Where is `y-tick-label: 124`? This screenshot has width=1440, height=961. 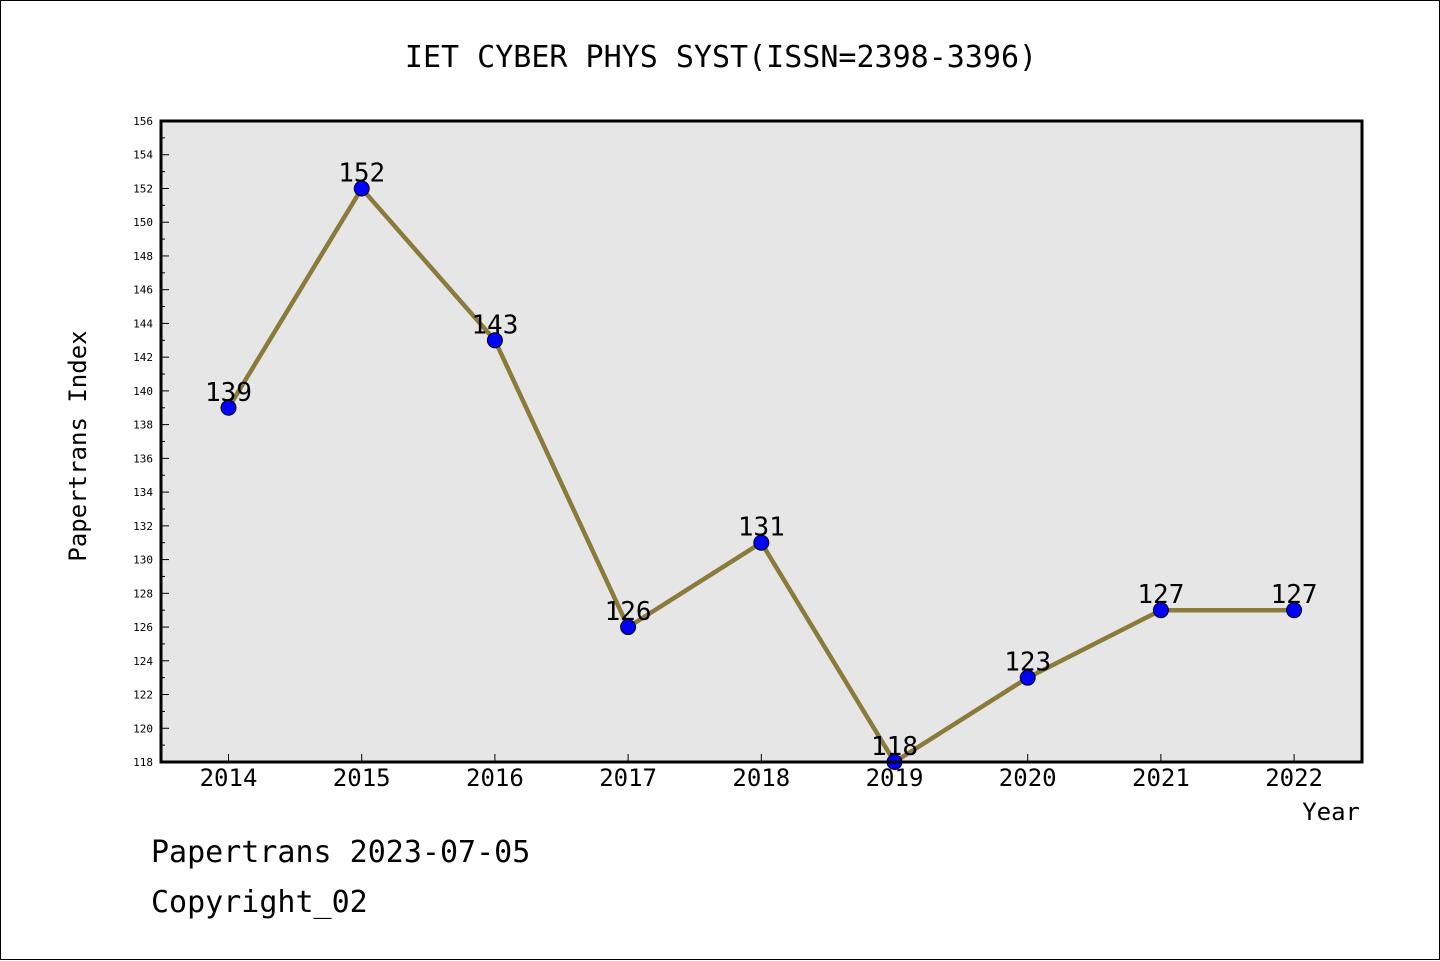 y-tick-label: 124 is located at coordinates (143, 661).